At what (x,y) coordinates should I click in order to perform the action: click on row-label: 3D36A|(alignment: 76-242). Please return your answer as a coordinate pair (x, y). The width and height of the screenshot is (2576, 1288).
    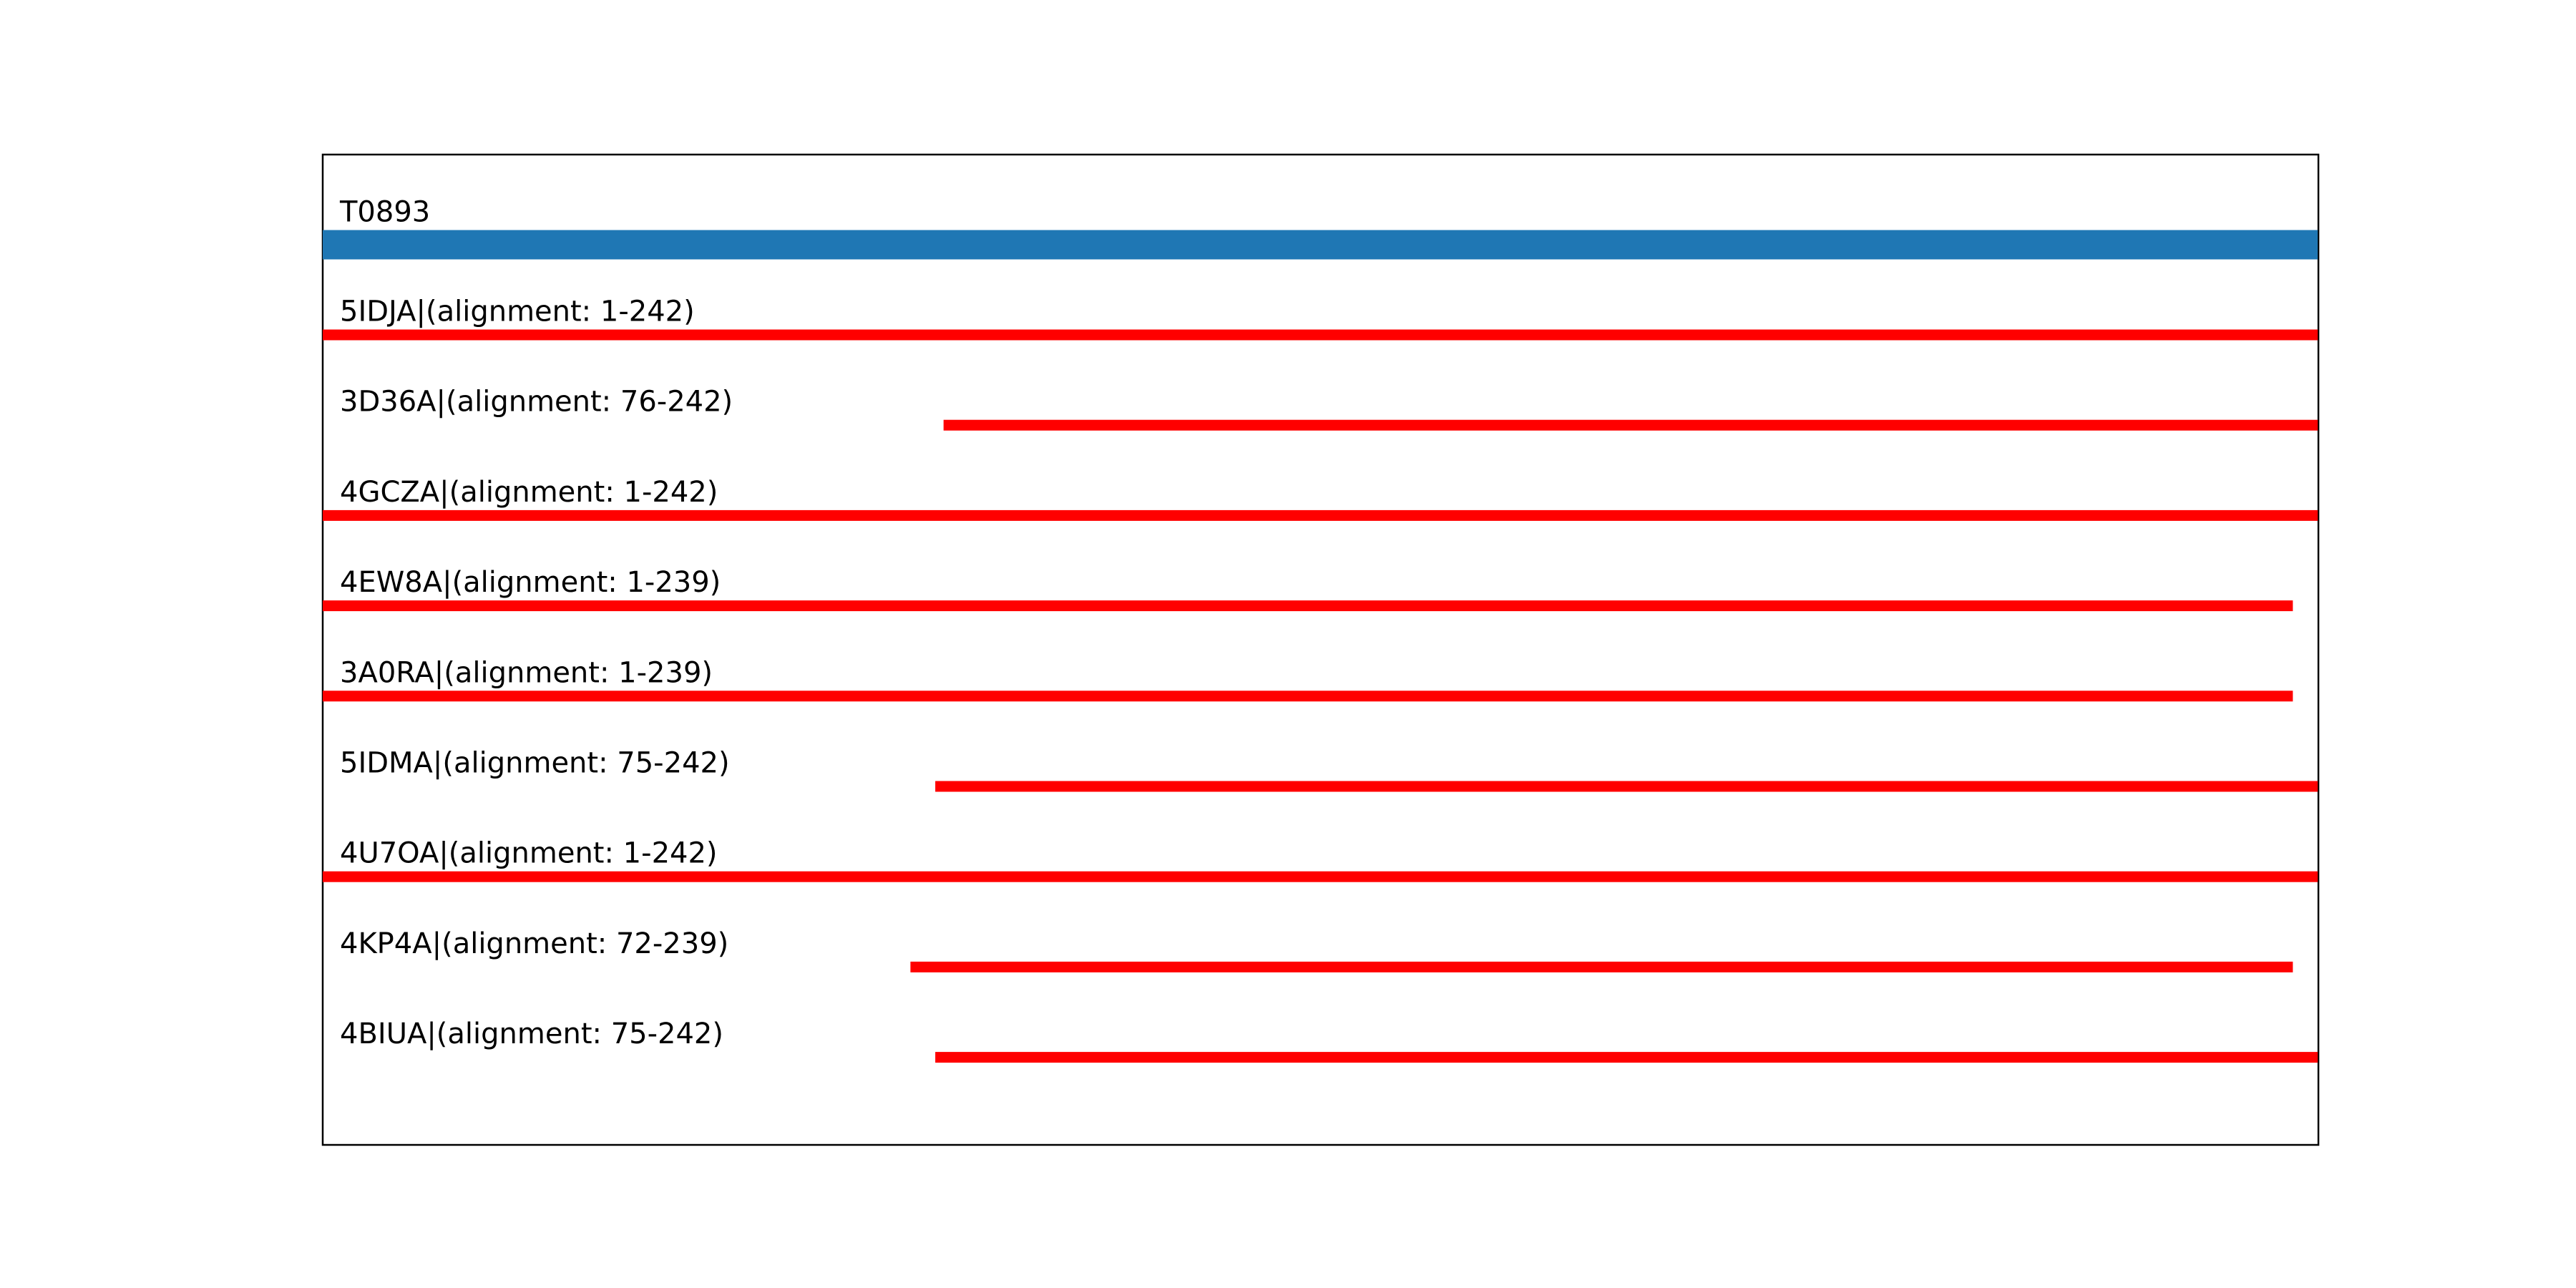
    Looking at the image, I should click on (536, 402).